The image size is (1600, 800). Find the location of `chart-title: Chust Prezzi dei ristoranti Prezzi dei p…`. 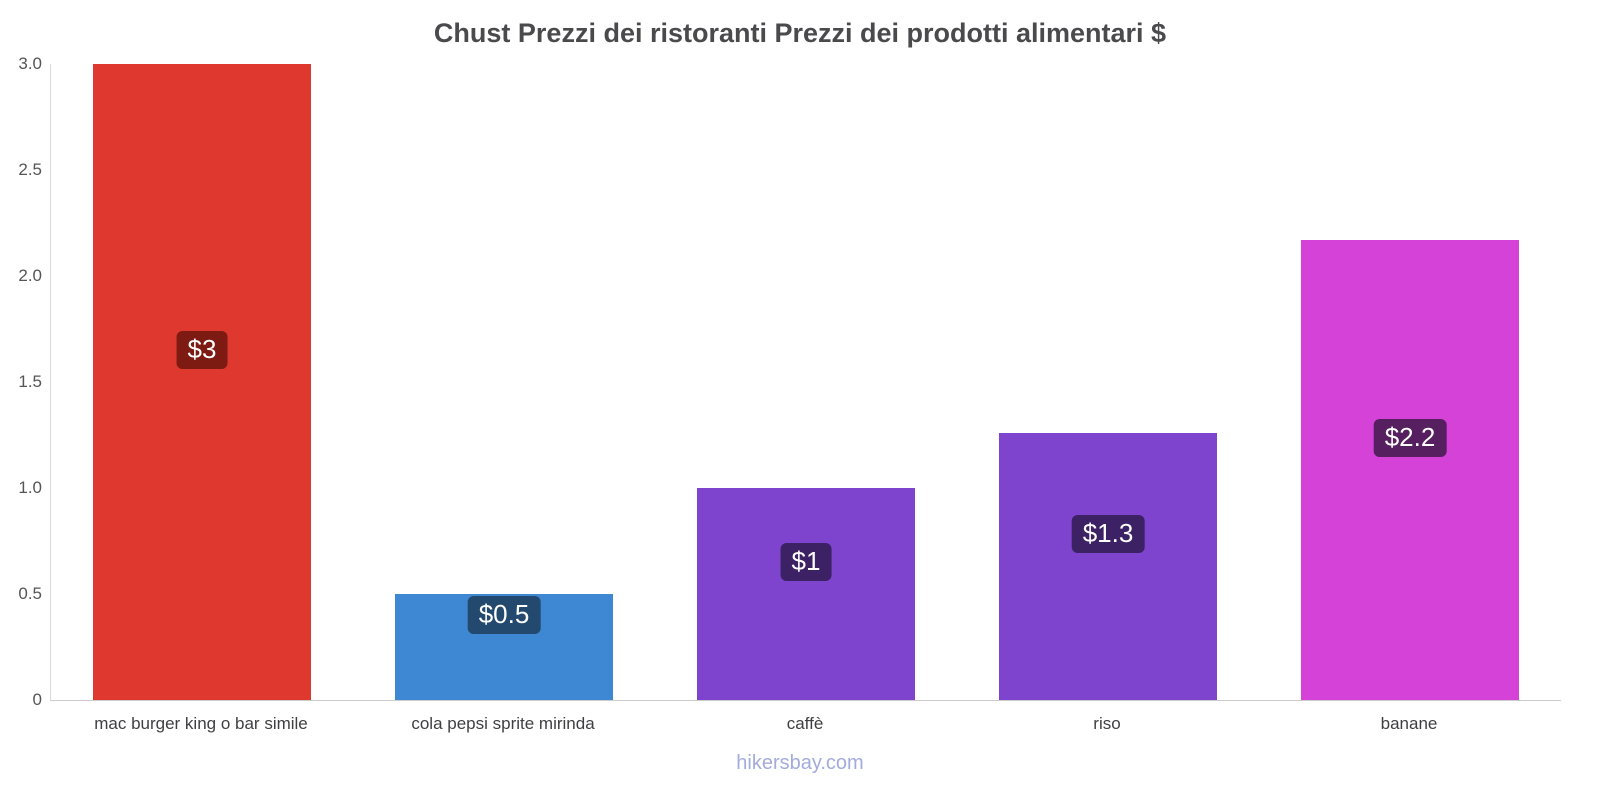

chart-title: Chust Prezzi dei ristoranti Prezzi dei p… is located at coordinates (800, 33).